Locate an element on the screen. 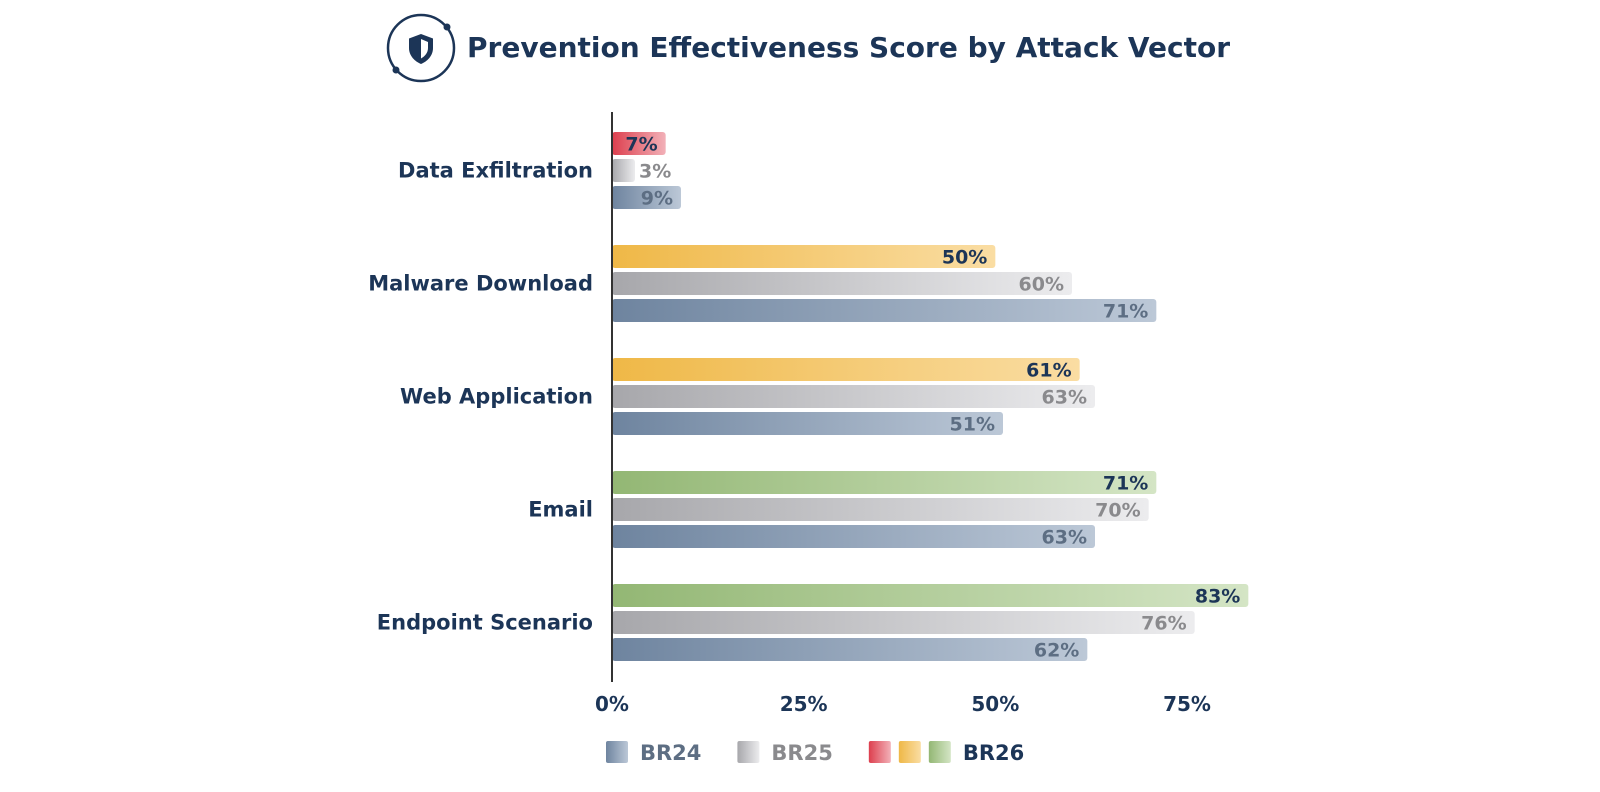 The image size is (1600, 792). x-tick-label: 75% is located at coordinates (1187, 704).